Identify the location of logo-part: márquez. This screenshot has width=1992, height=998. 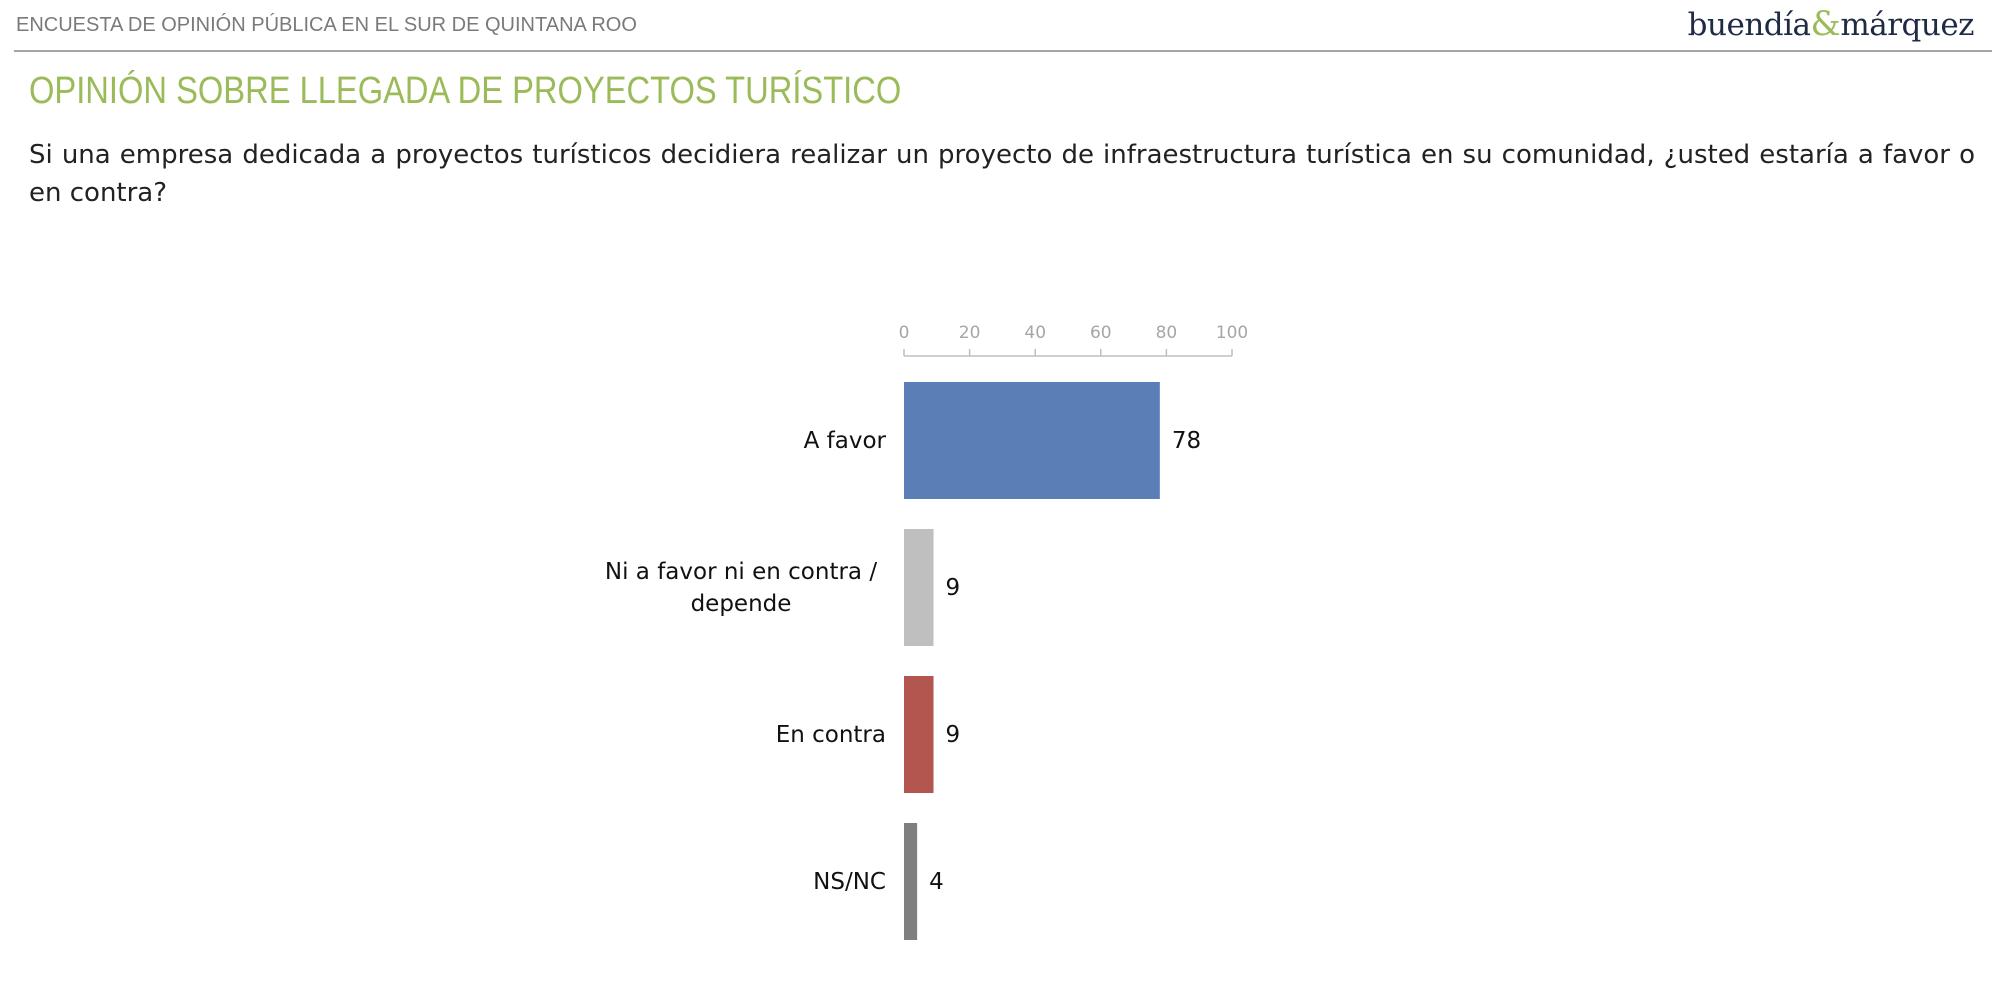
(1907, 25).